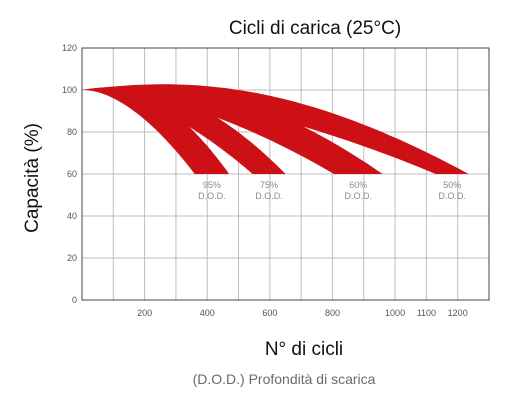 The height and width of the screenshot is (394, 519). What do you see at coordinates (74, 300) in the screenshot?
I see `y-tick-label: 0` at bounding box center [74, 300].